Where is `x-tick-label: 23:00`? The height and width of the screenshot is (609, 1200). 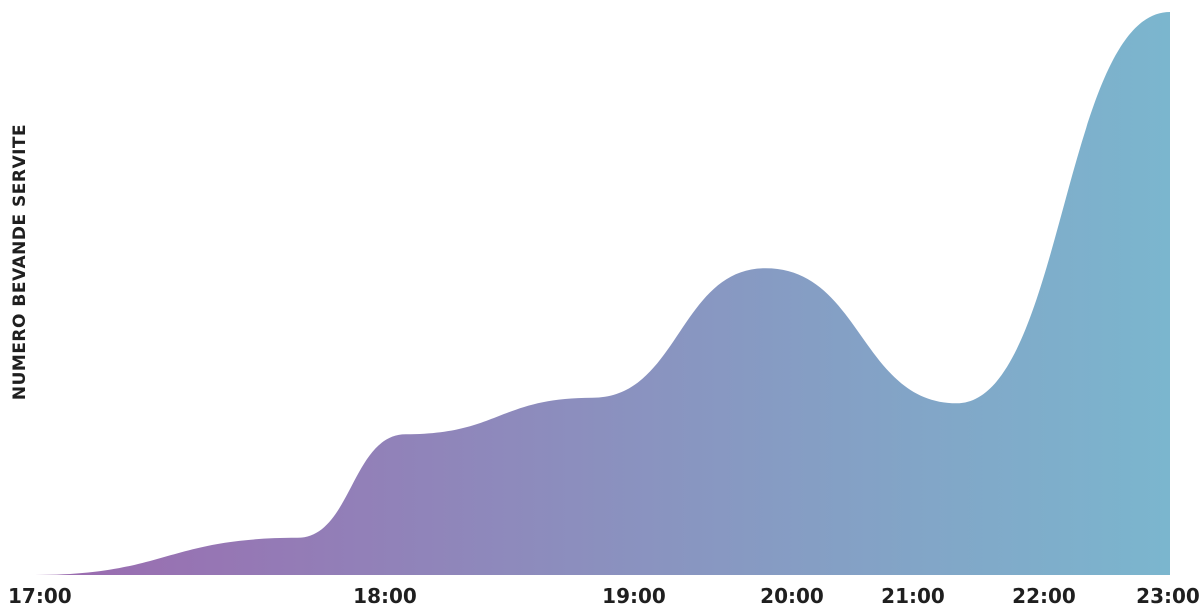 x-tick-label: 23:00 is located at coordinates (1168, 596).